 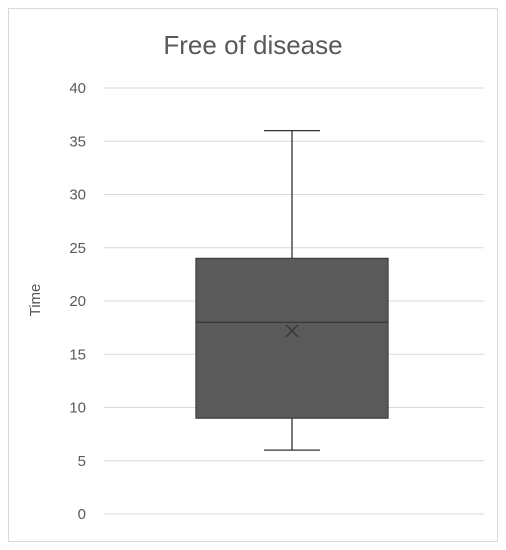 What do you see at coordinates (82, 514) in the screenshot?
I see `y-tick-label-0: 0` at bounding box center [82, 514].